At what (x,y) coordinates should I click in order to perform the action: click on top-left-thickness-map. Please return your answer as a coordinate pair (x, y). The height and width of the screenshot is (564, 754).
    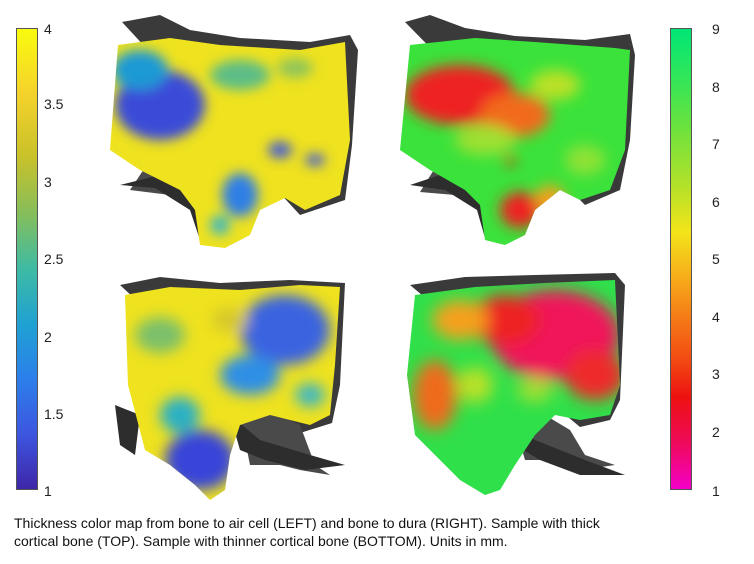
    Looking at the image, I should click on (234, 131).